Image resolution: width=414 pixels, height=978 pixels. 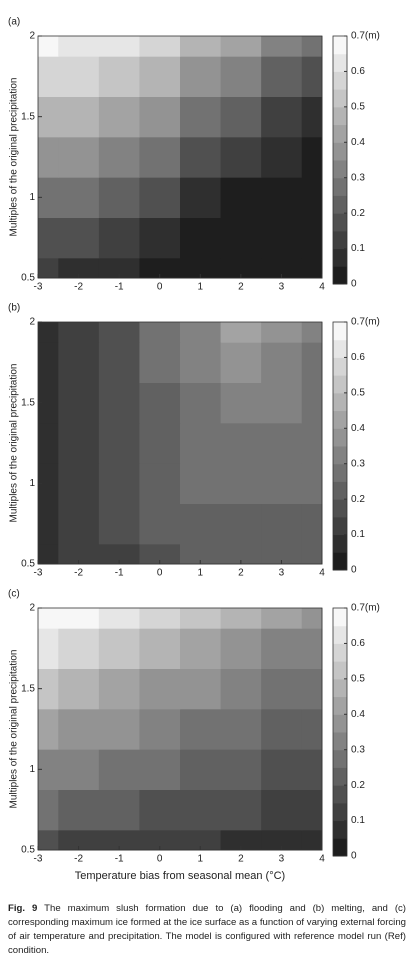 I want to click on y-tick-label: 2, so click(x=32, y=36).